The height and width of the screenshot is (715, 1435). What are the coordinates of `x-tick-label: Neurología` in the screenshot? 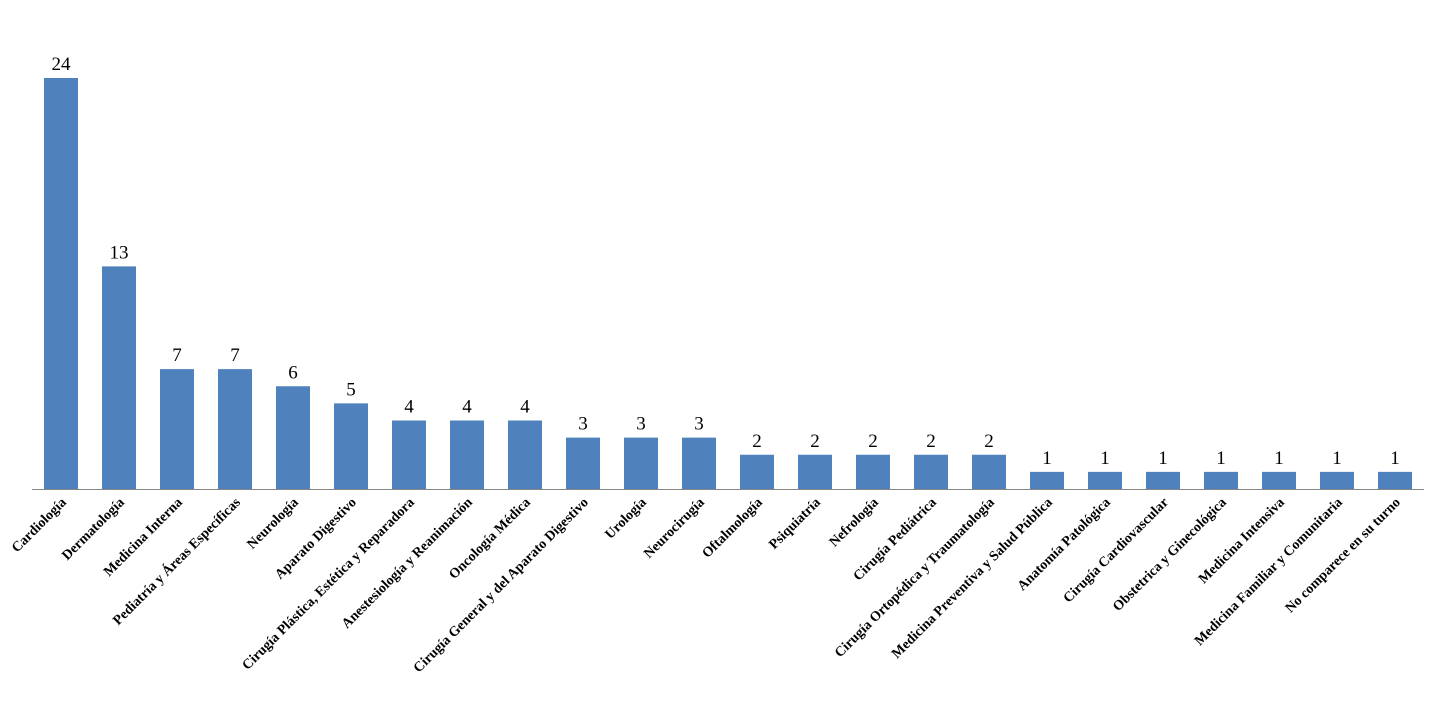 It's located at (273, 523).